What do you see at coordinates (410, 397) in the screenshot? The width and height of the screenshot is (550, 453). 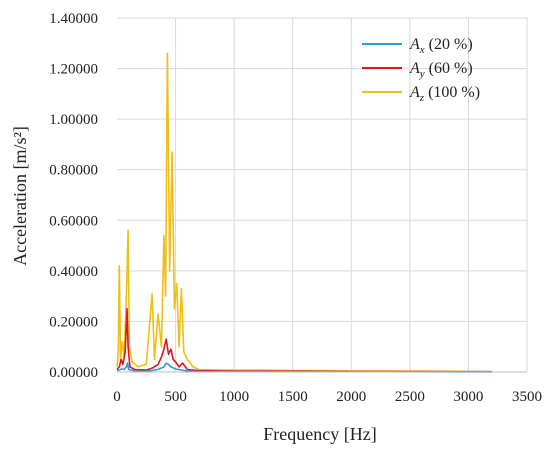 I see `x-tick-label: 2500` at bounding box center [410, 397].